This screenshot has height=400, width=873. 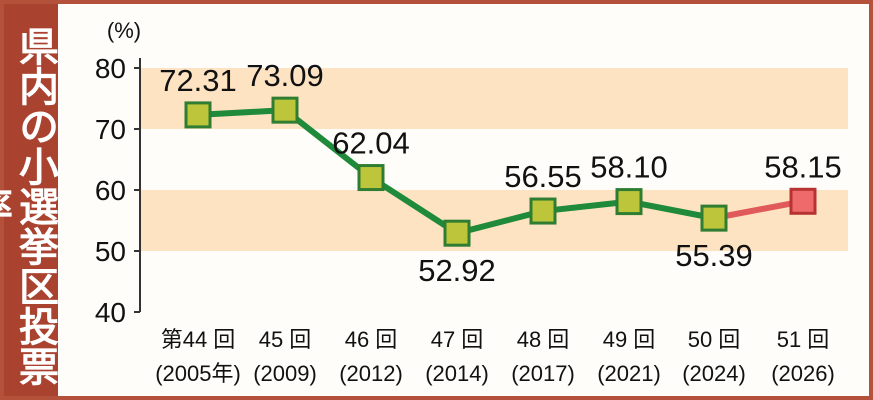 What do you see at coordinates (29, 206) in the screenshot?
I see `chart-title: 県内の小選挙区投票率` at bounding box center [29, 206].